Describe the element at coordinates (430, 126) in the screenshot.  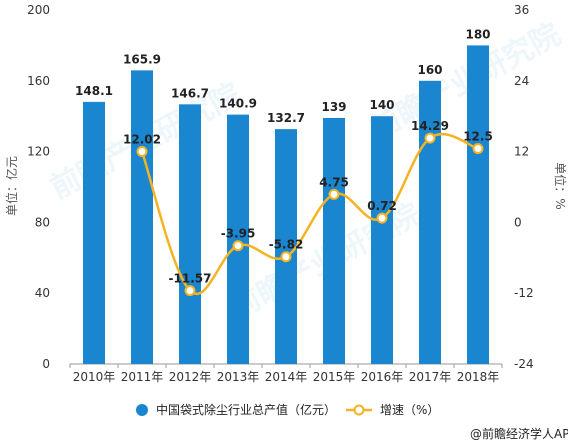
I see `line-value-label: 14.29` at that location.